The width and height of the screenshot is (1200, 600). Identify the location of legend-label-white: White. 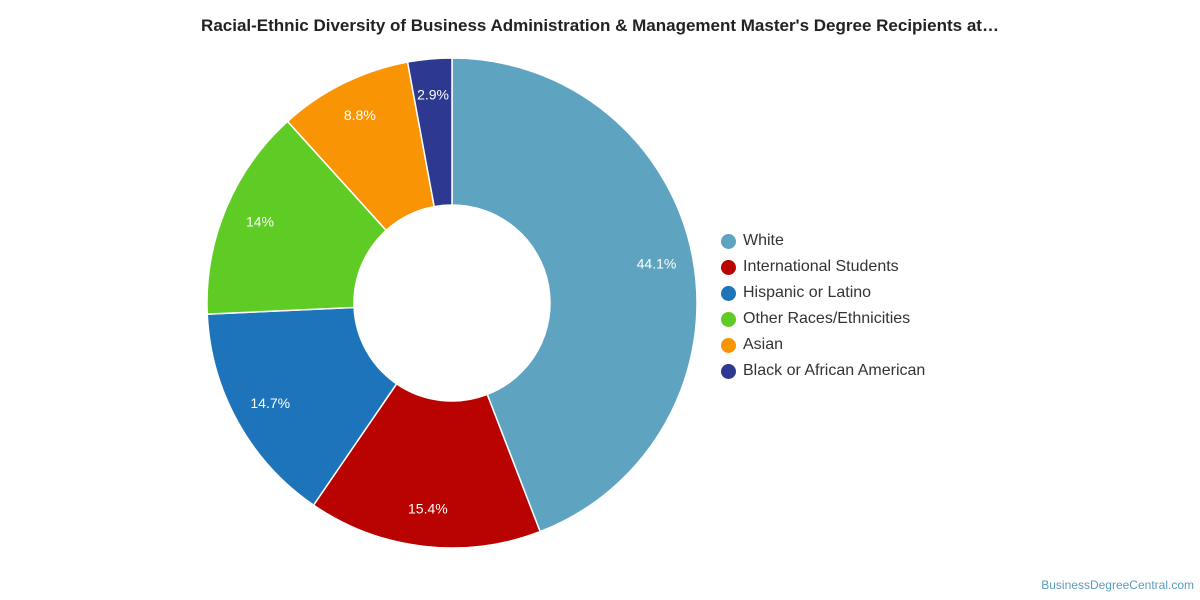
(763, 240).